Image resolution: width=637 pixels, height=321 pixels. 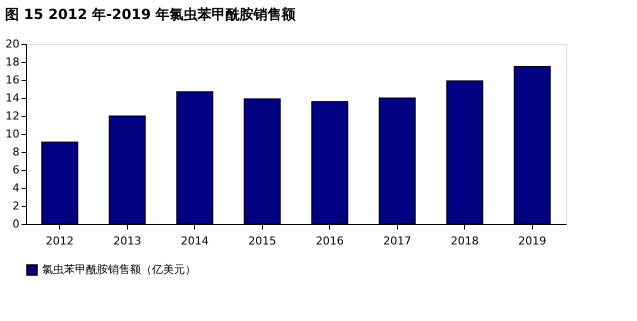 I want to click on x-tick-label: 2016, so click(x=330, y=241).